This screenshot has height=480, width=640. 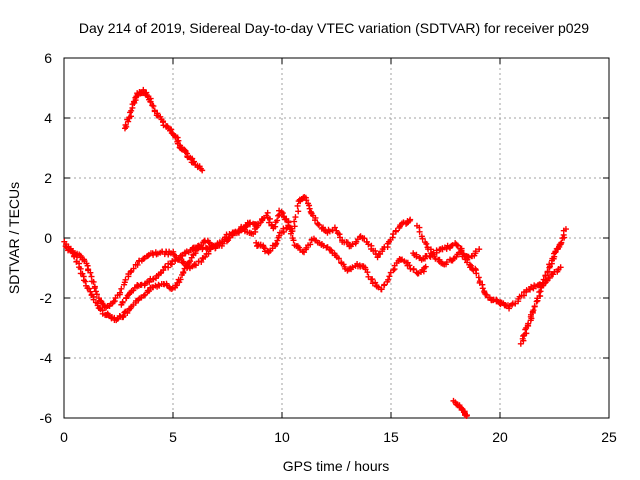 I want to click on x-tick-label: 25, so click(x=609, y=437).